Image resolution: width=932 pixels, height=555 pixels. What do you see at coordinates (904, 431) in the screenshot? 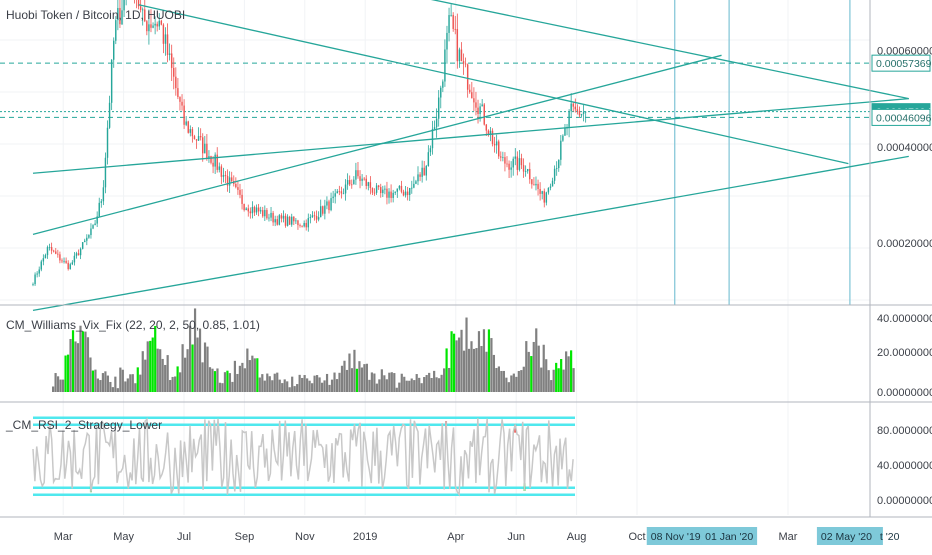
I see `rsi-tick-label: 80.00000000` at bounding box center [904, 431].